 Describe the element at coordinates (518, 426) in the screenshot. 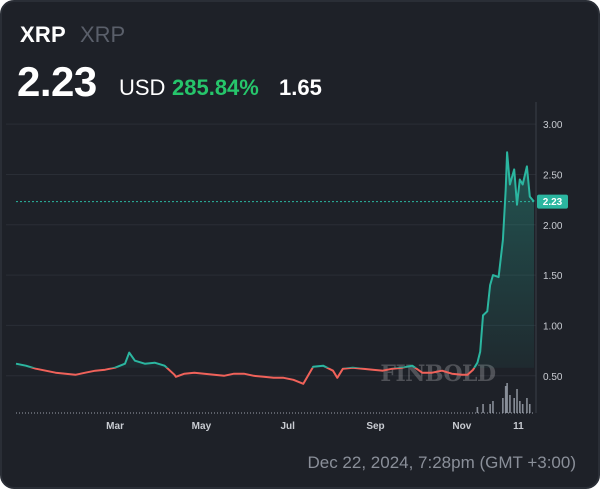

I see `x-tick-label: 11` at that location.